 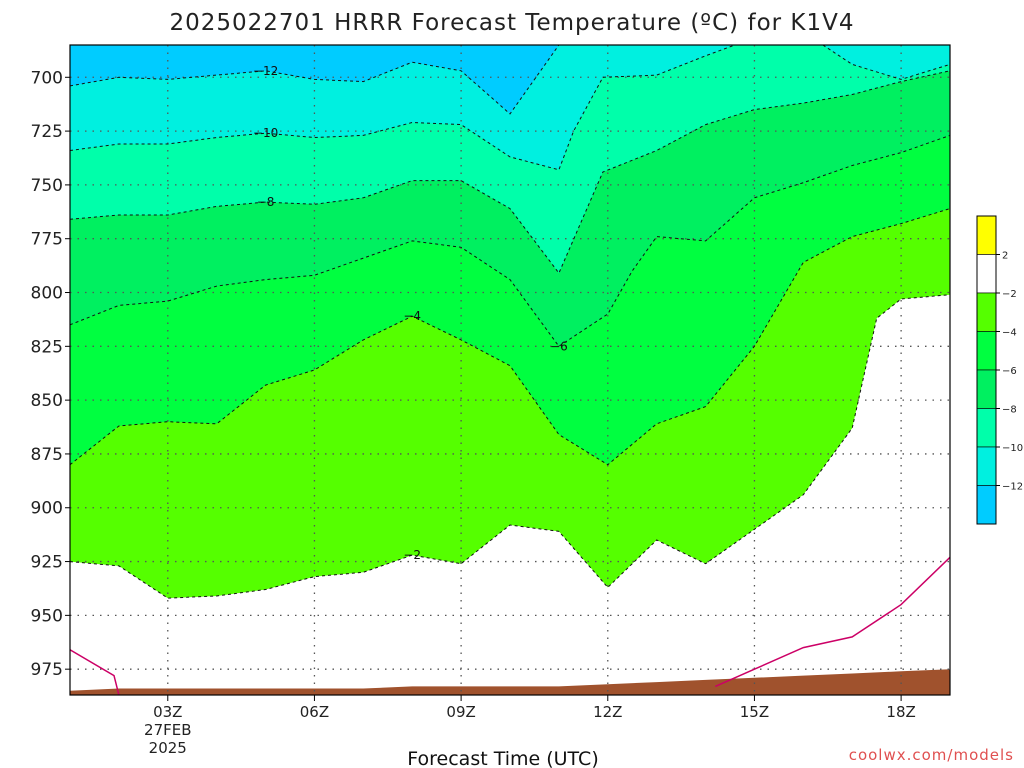 What do you see at coordinates (47, 78) in the screenshot?
I see `y-tick-label: 700` at bounding box center [47, 78].